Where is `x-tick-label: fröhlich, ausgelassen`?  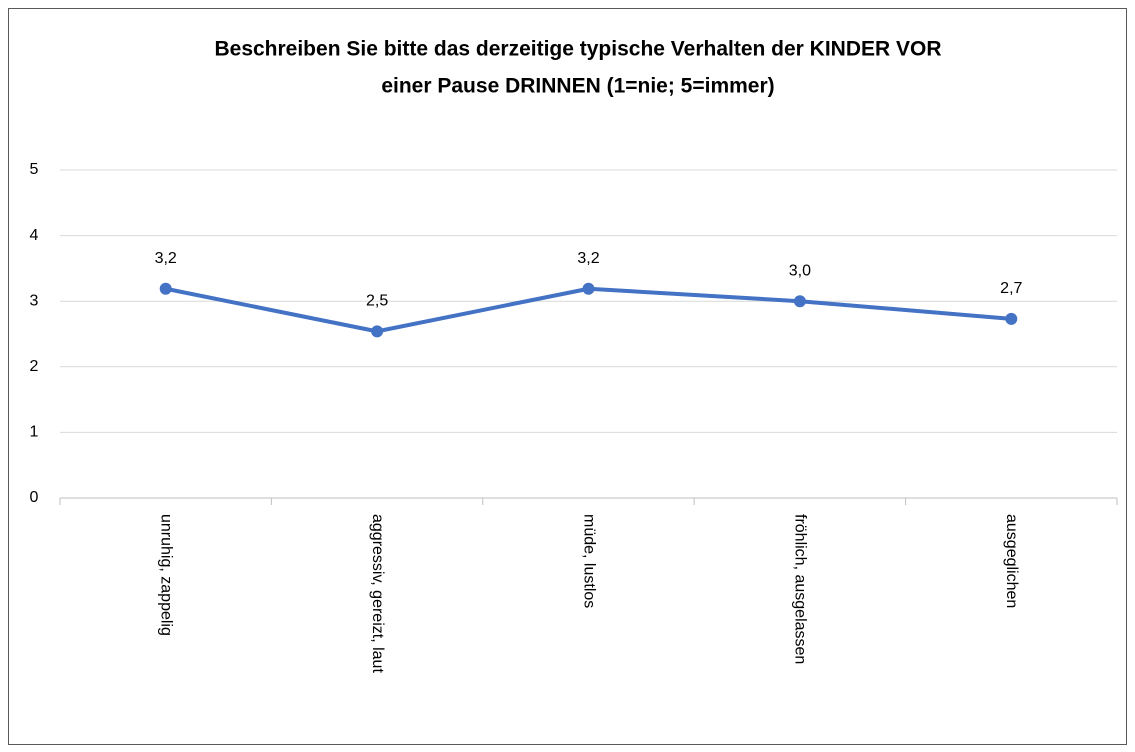 x-tick-label: fröhlich, ausgelassen is located at coordinates (800, 589).